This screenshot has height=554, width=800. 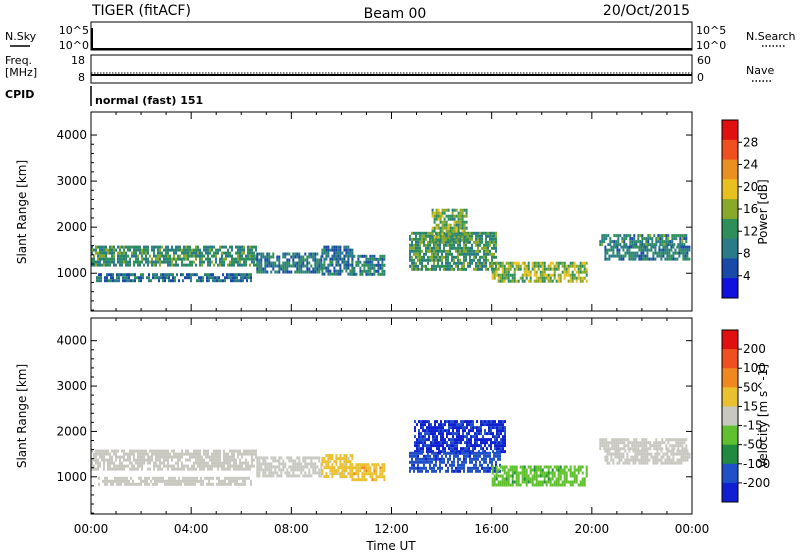 What do you see at coordinates (730, 492) in the screenshot?
I see `velocity-colorbar-segment` at bounding box center [730, 492].